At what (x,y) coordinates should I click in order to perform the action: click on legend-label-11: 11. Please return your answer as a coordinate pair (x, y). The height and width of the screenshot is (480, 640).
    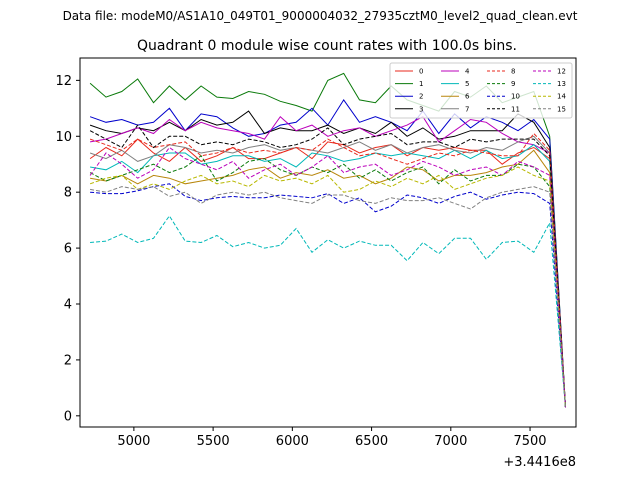
    Looking at the image, I should click on (515, 109).